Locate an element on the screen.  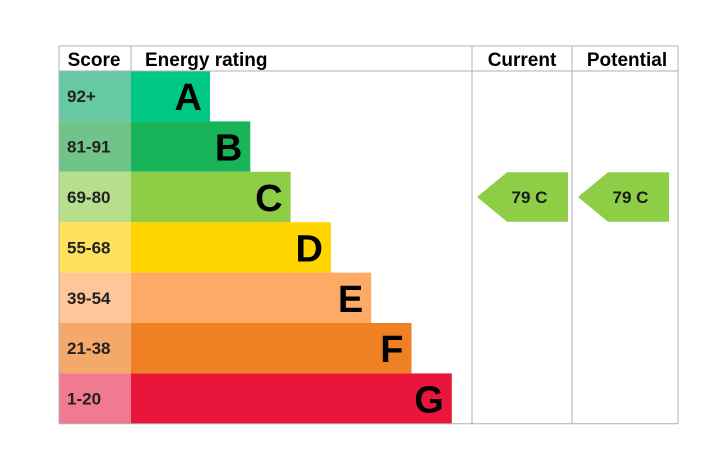
score-cell-b is located at coordinates (95, 146).